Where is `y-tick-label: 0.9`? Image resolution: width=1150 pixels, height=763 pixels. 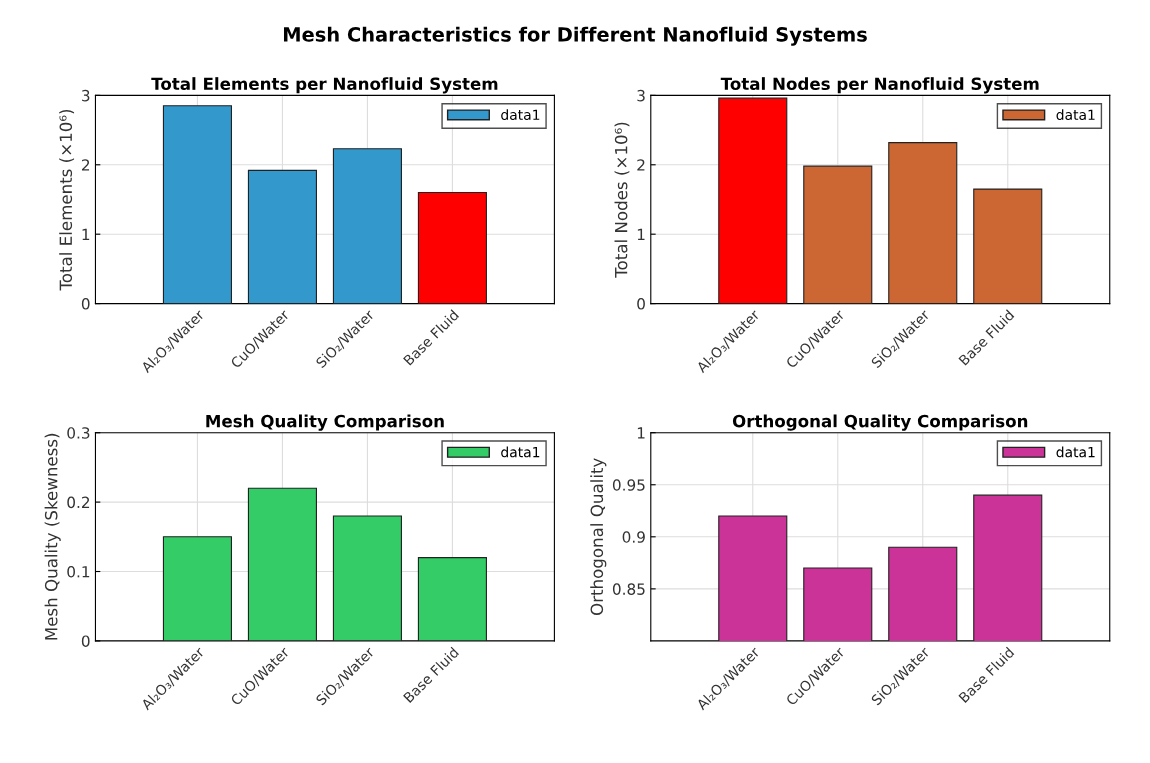
y-tick-label: 0.9 is located at coordinates (633, 537).